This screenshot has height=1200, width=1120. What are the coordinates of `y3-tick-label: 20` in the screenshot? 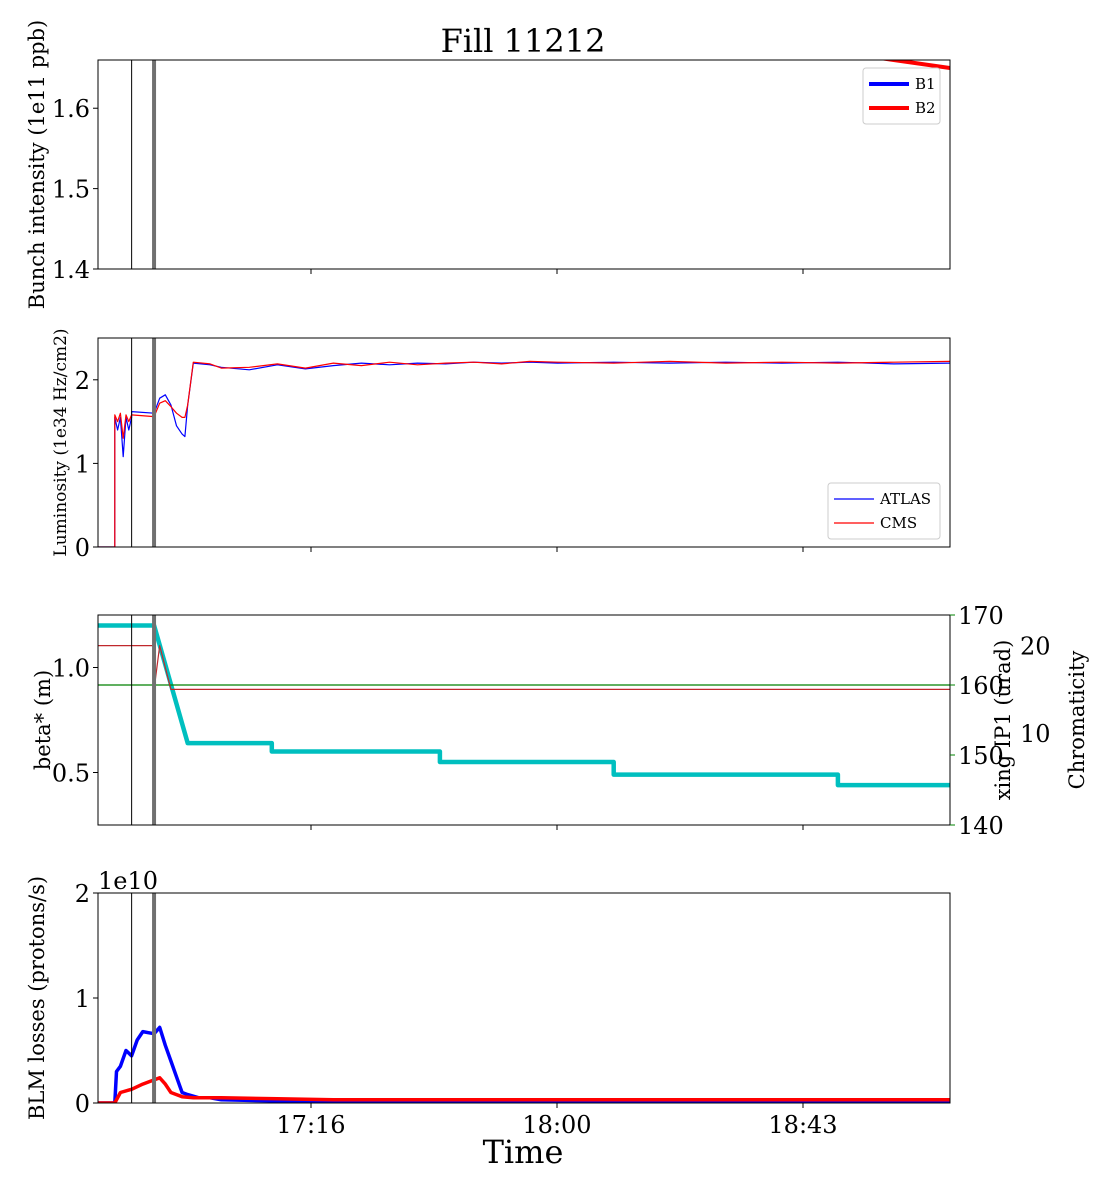 It's located at (1035, 647).